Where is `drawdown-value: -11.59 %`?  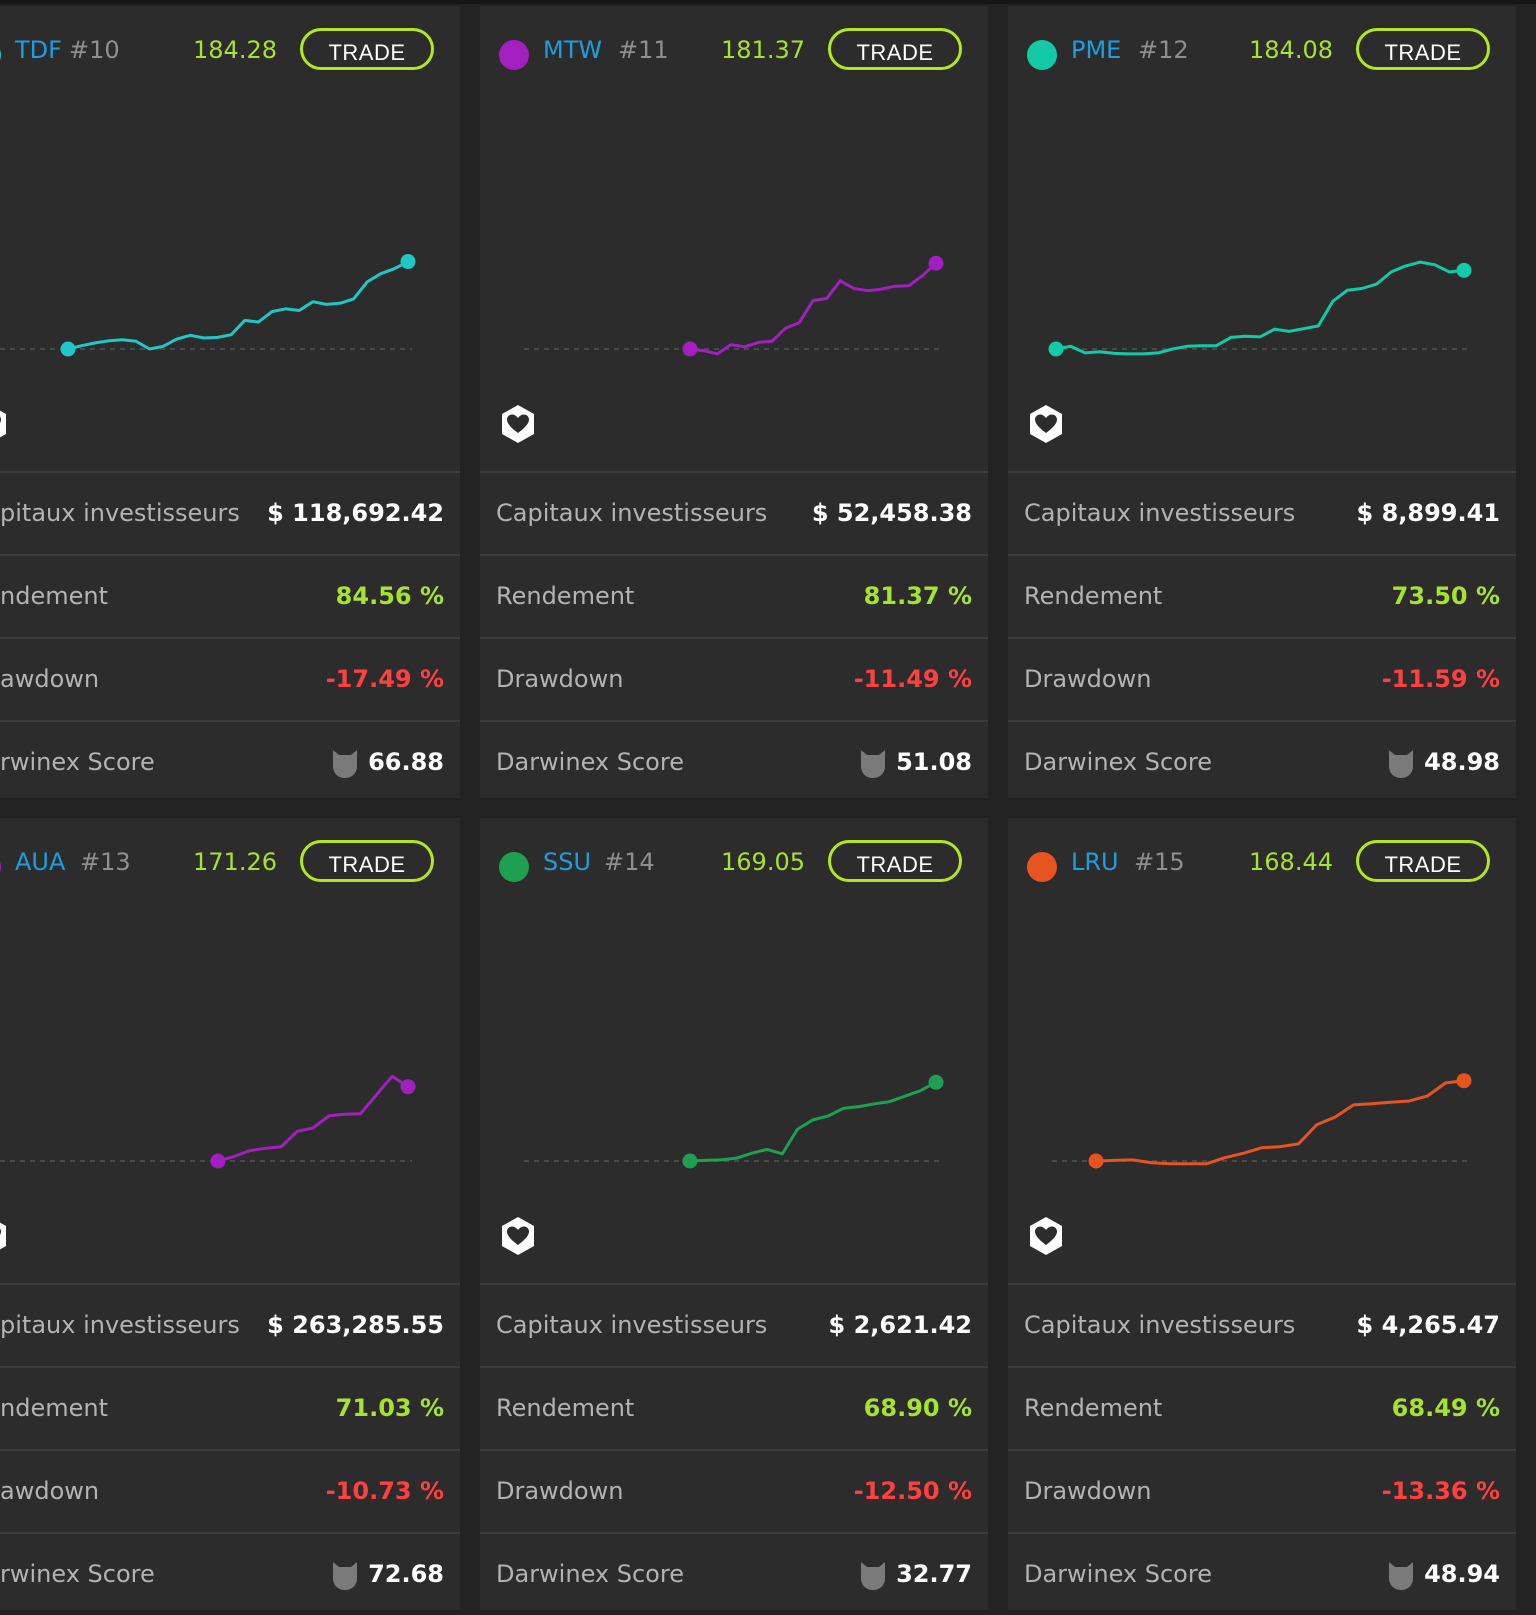
drawdown-value: -11.59 % is located at coordinates (1440, 679).